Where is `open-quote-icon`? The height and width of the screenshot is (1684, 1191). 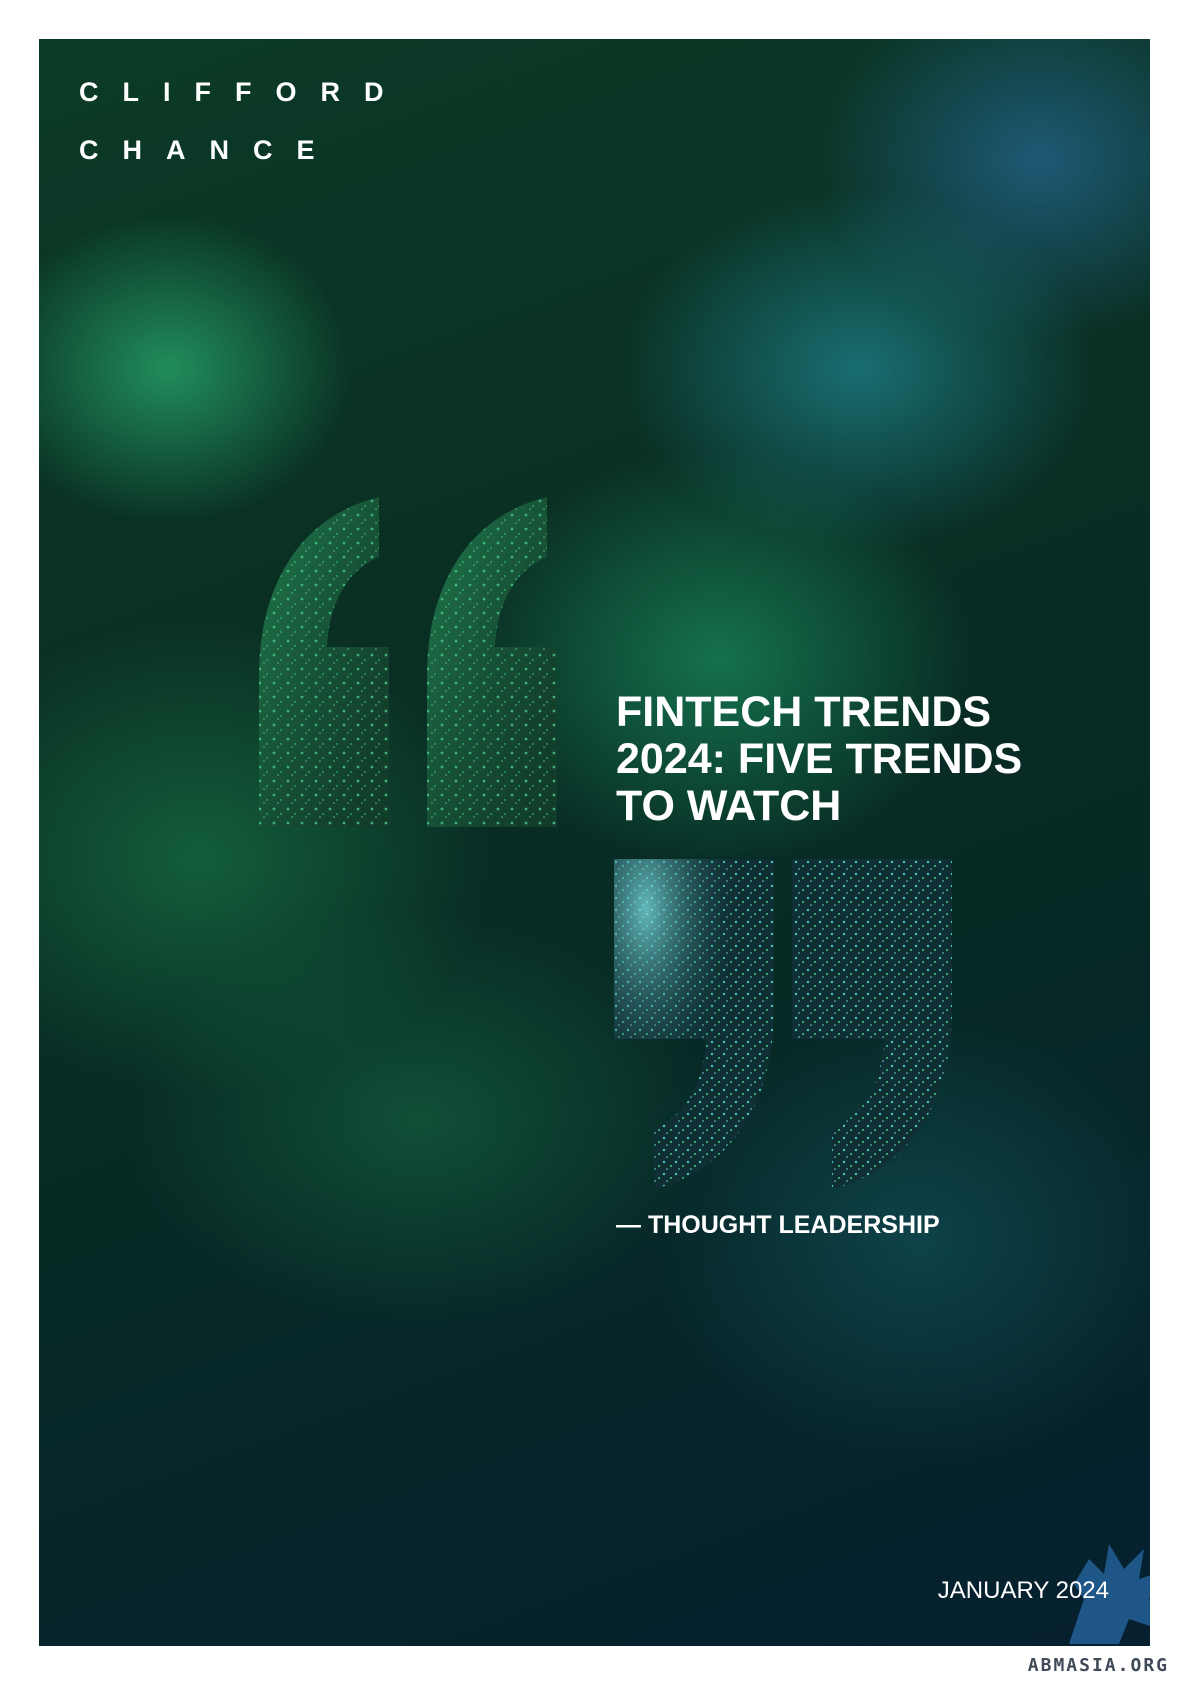
open-quote-icon is located at coordinates (408, 662).